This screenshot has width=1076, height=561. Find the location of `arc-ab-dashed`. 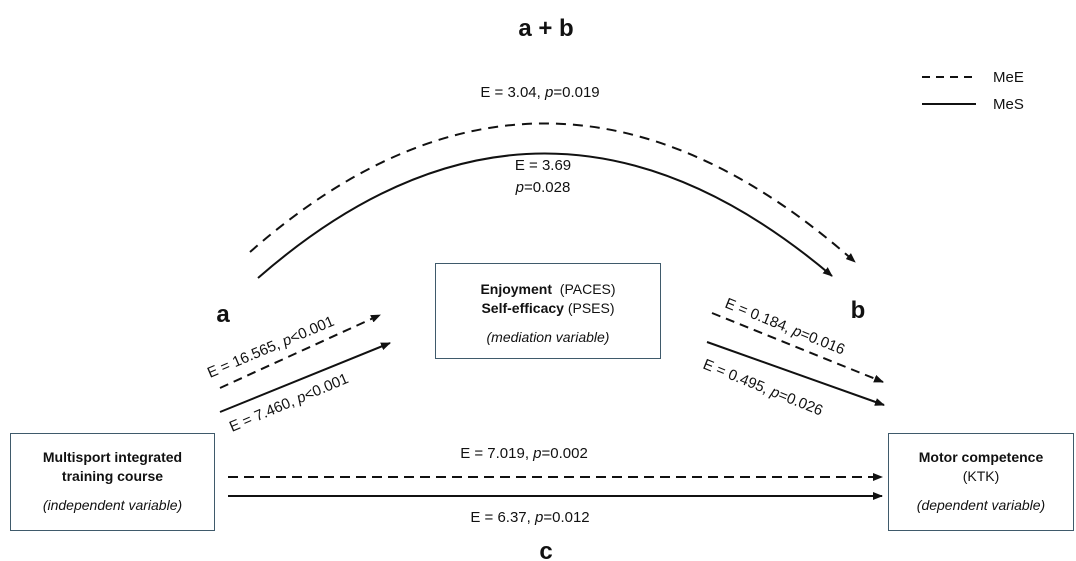

arc-ab-dashed is located at coordinates (552, 192).